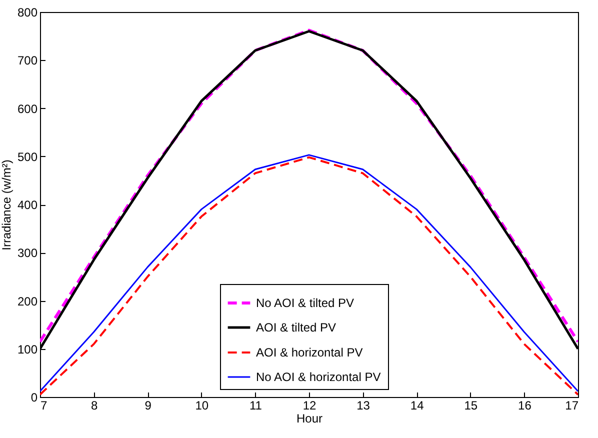 The width and height of the screenshot is (598, 438). Describe the element at coordinates (305, 303) in the screenshot. I see `legend-label: No AOI & tilted PV` at that location.